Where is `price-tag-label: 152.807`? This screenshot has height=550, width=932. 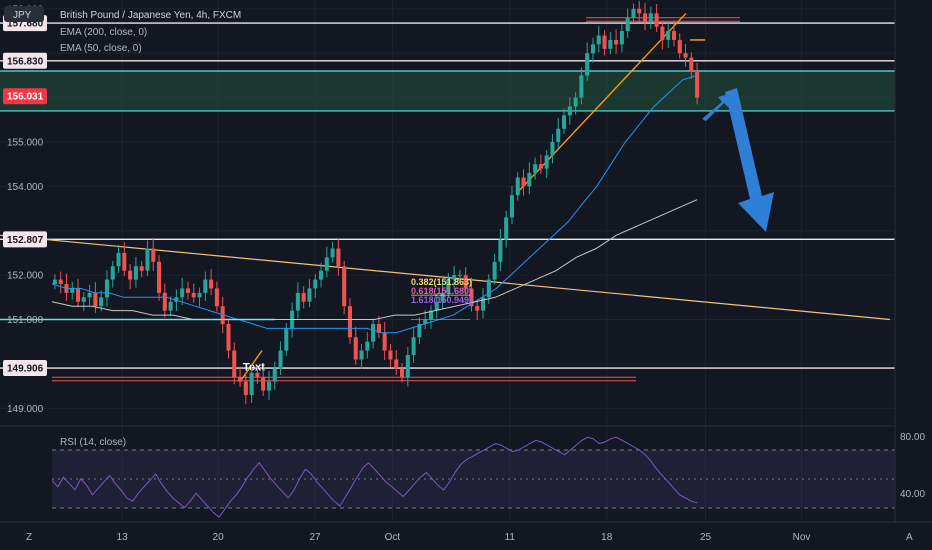
price-tag-label: 152.807 is located at coordinates (25, 240).